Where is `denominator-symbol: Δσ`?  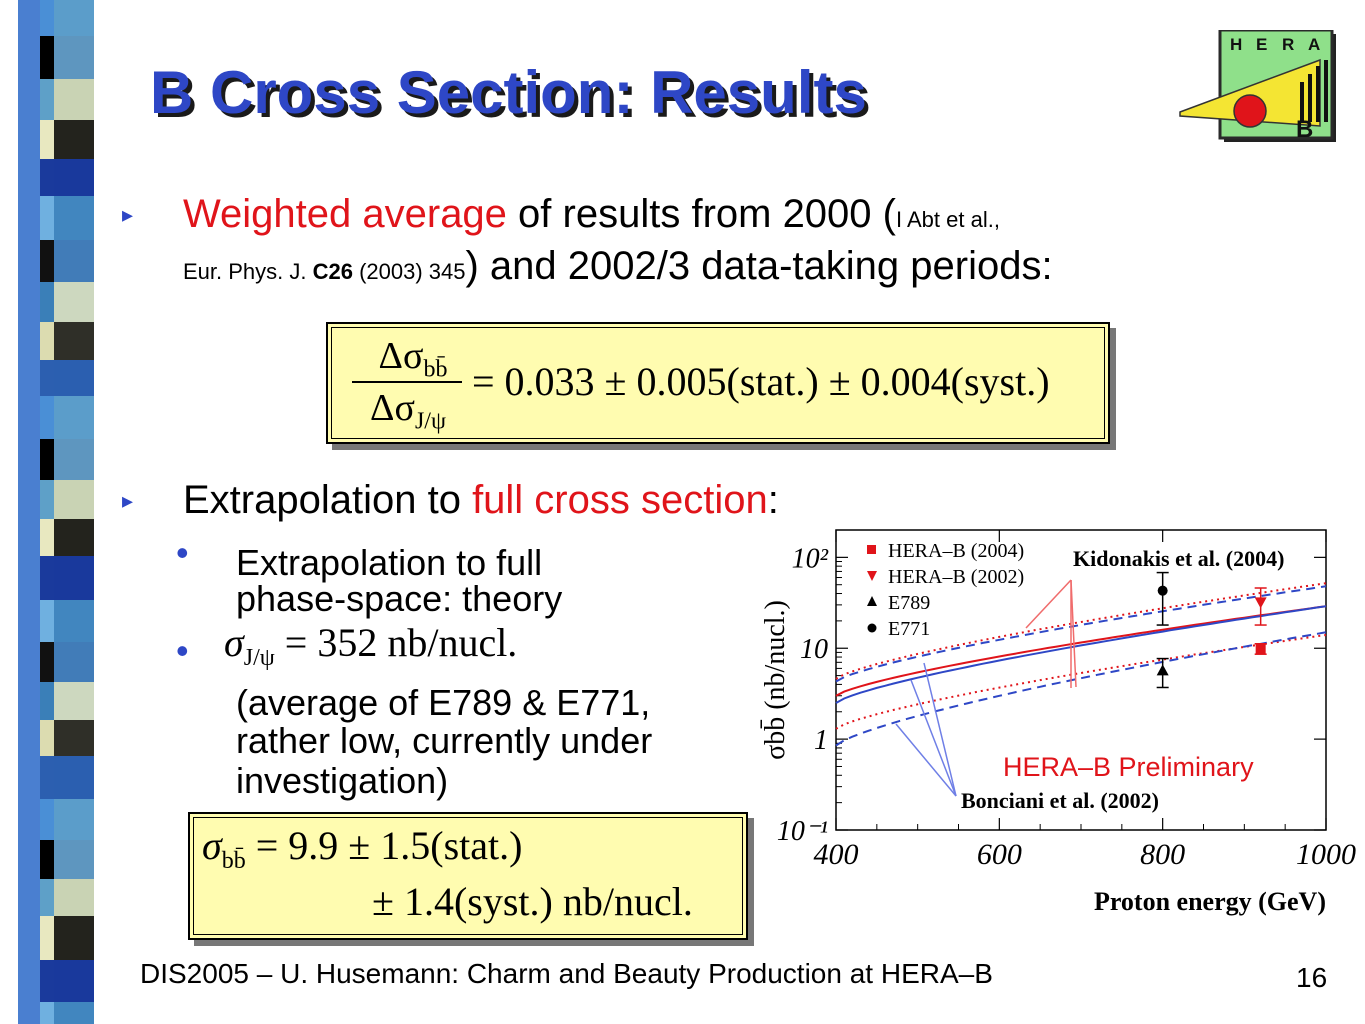
denominator-symbol: Δσ is located at coordinates (392, 408).